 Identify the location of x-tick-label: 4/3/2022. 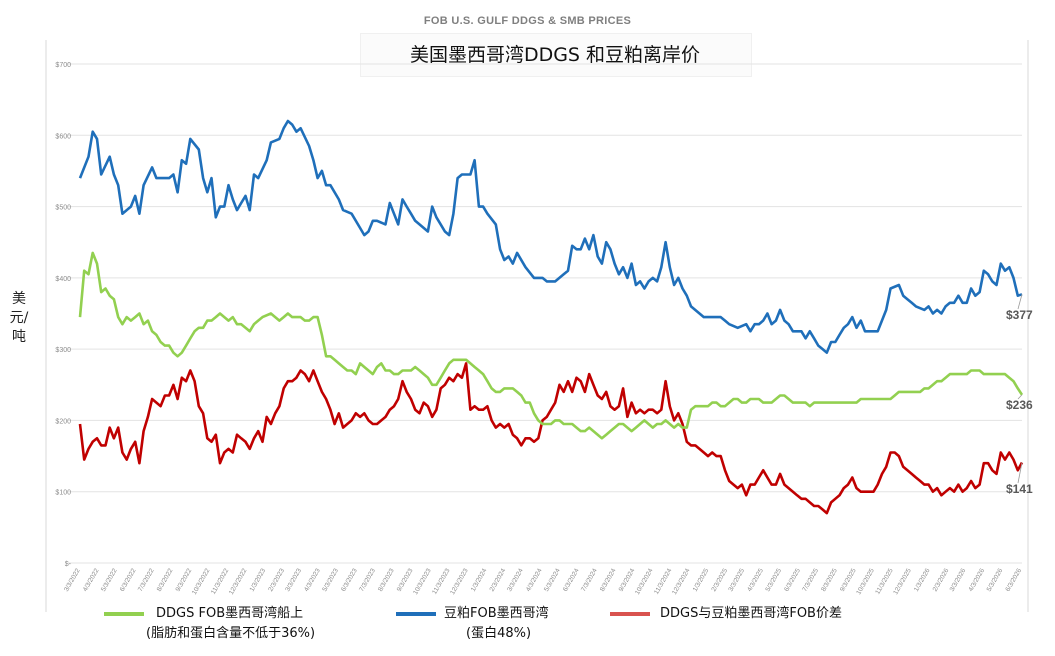
(91, 580).